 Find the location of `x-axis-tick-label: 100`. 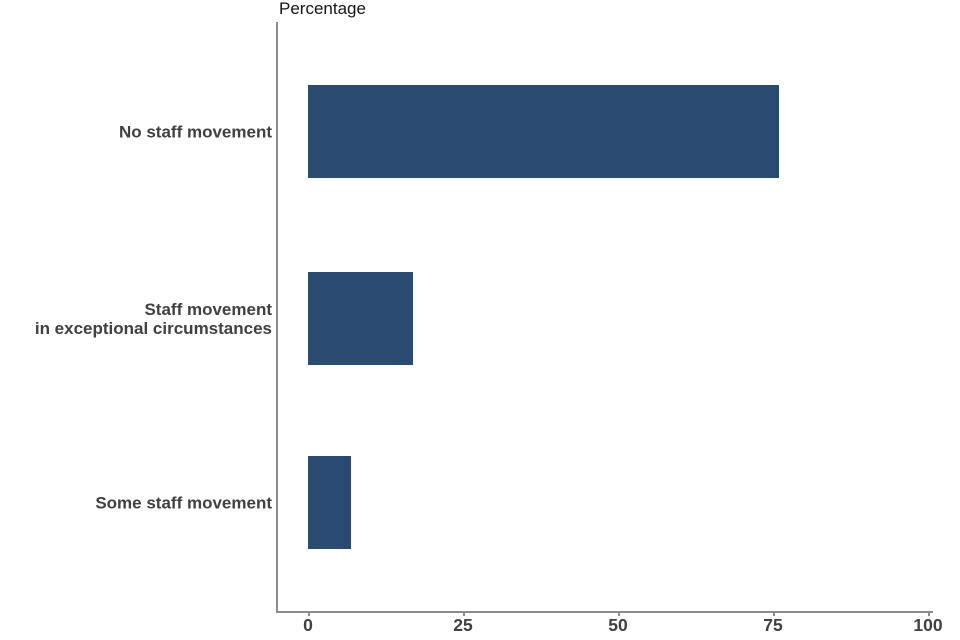

x-axis-tick-label: 100 is located at coordinates (928, 625).